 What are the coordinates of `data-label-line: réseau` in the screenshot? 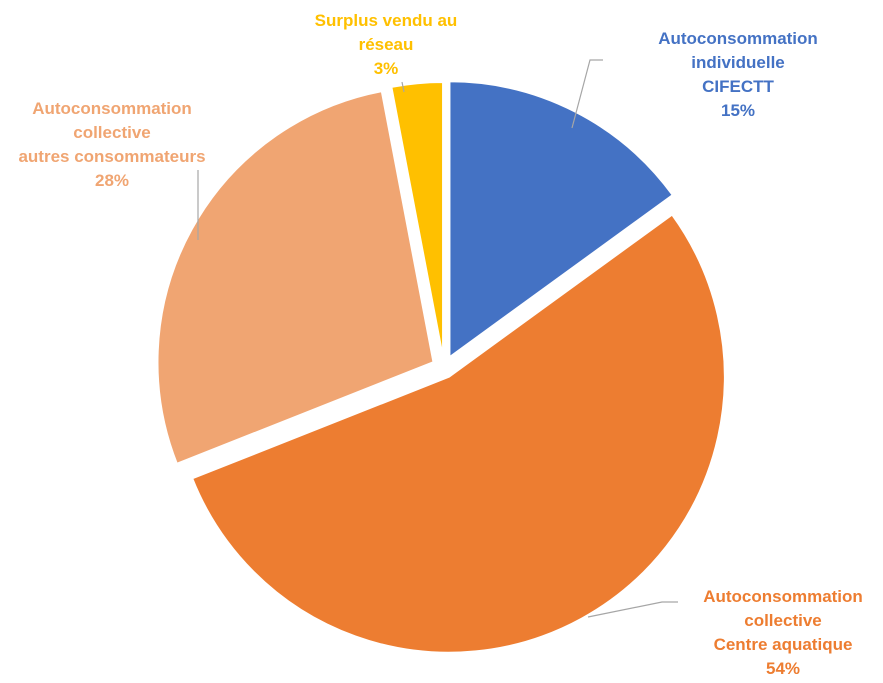 It's located at (386, 44).